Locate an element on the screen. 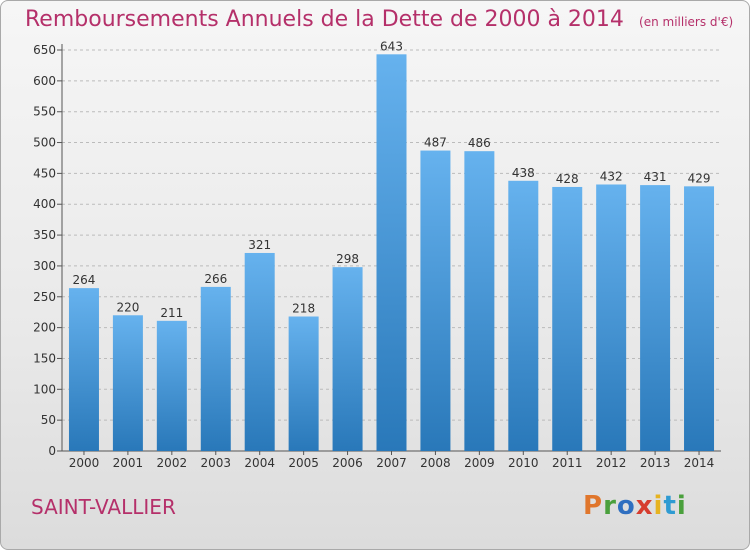  data-label-2004: 321 is located at coordinates (259, 245).